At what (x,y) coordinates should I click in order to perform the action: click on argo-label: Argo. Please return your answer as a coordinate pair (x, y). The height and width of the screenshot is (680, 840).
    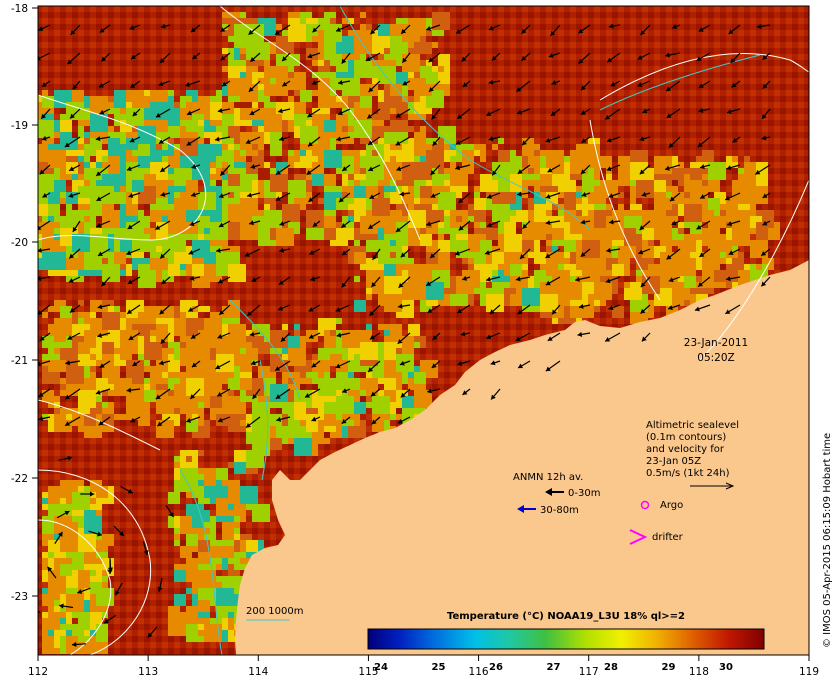
    Looking at the image, I should click on (671, 505).